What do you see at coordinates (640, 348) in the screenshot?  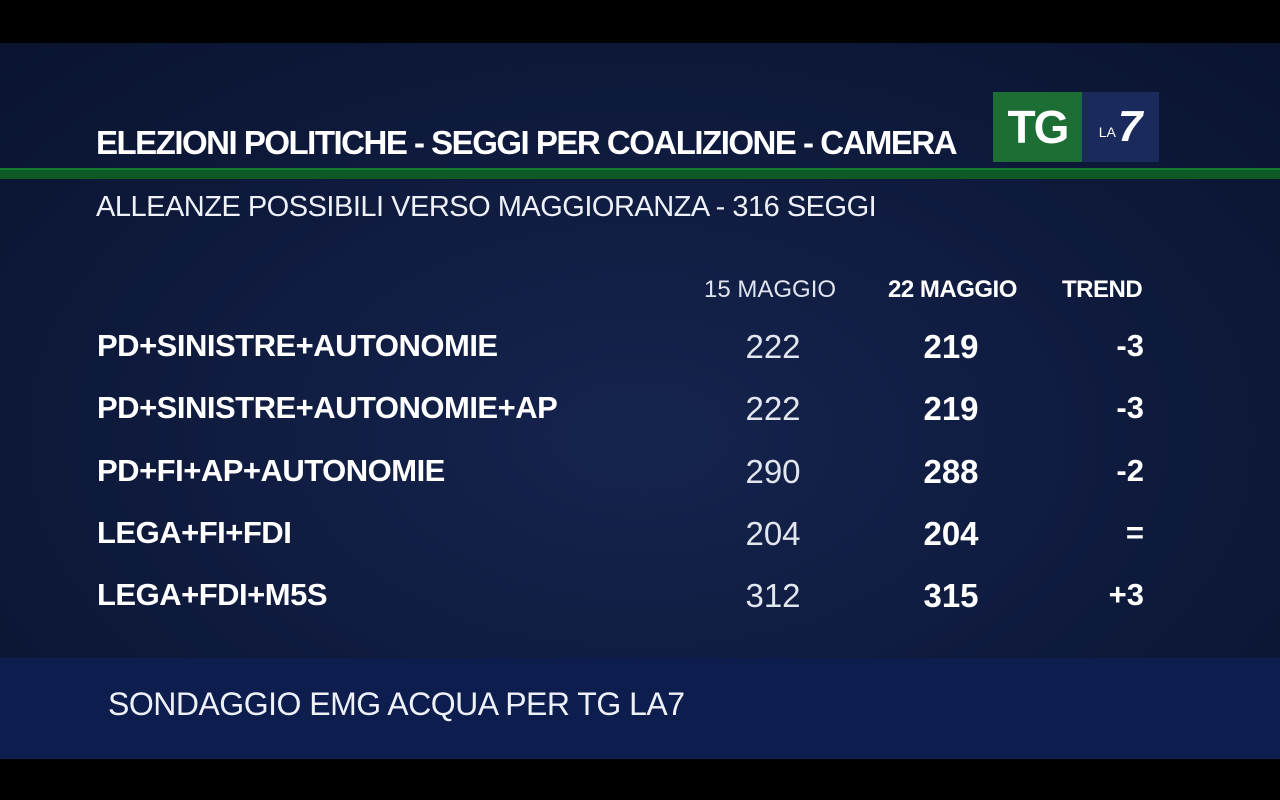 I see `table-row: PD+SINISTRE+AUTONOMIE 222 219 -3` at bounding box center [640, 348].